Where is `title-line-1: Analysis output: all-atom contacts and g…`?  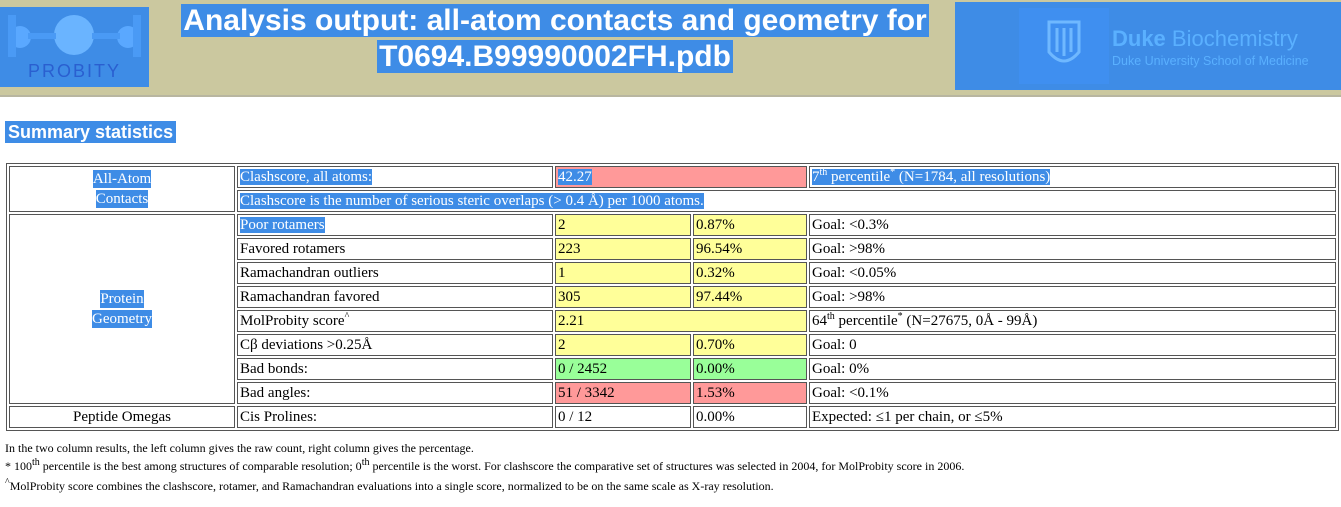 title-line-1: Analysis output: all-atom contacts and g… is located at coordinates (555, 20).